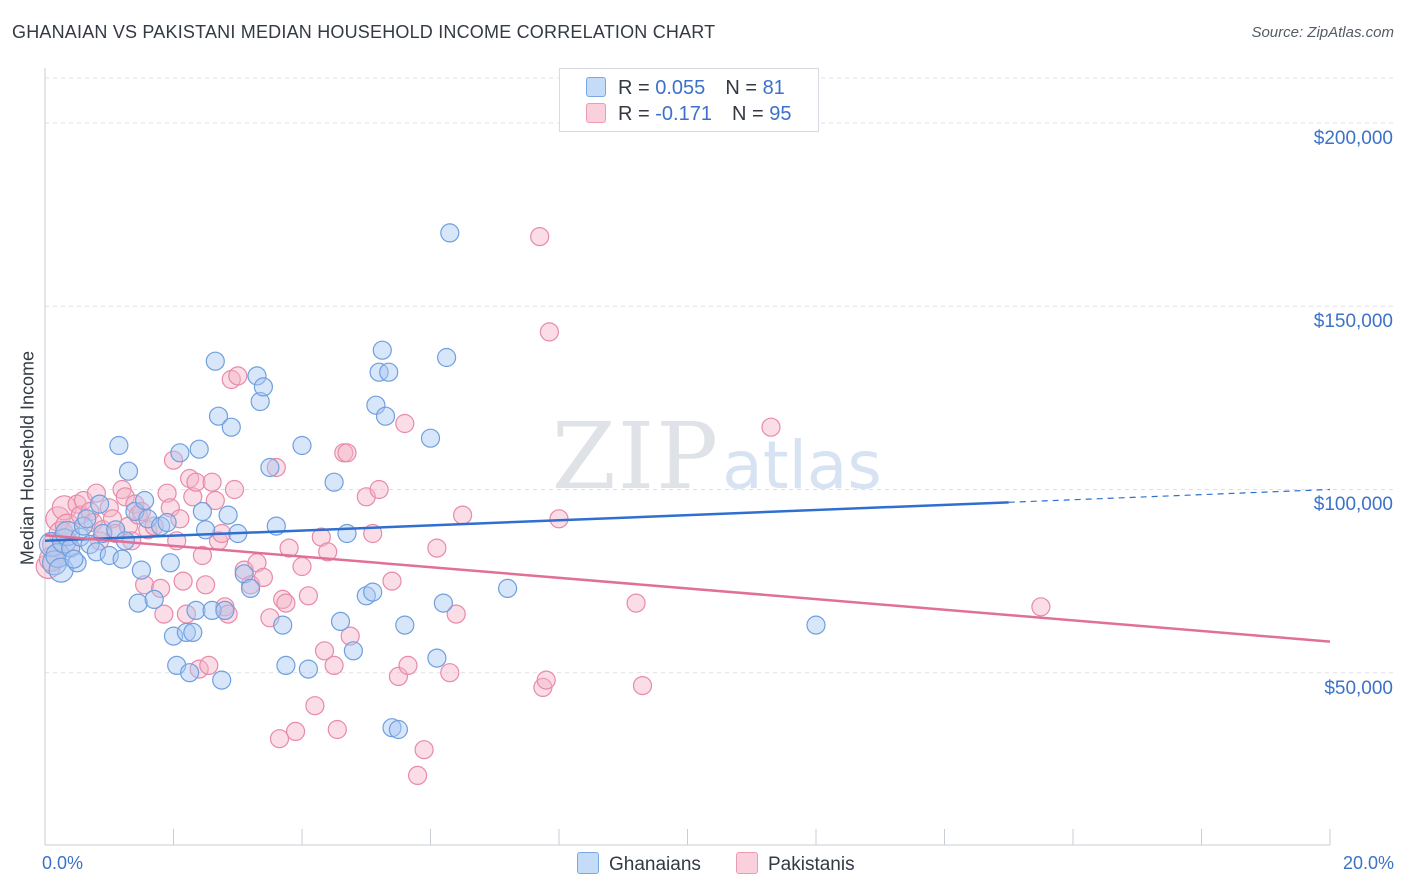  Describe the element at coordinates (780, 114) in the screenshot. I see `legend-n-value: 95` at that location.